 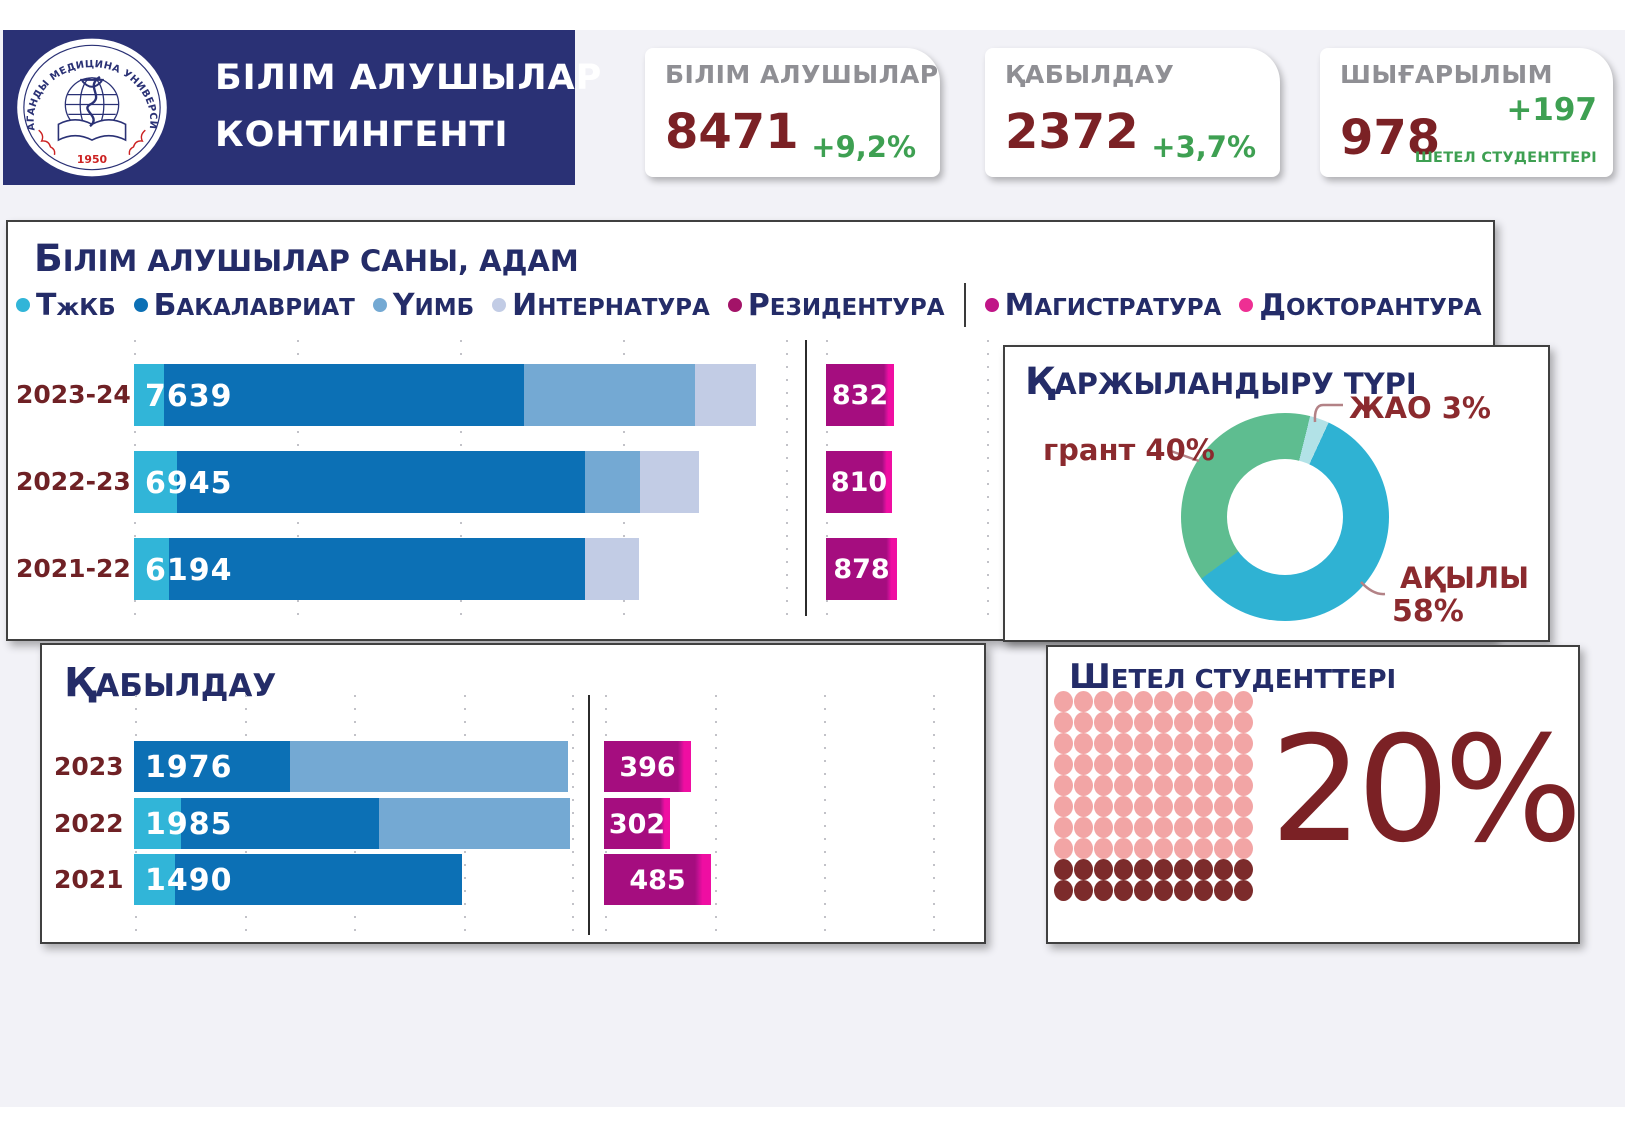 I want to click on stat-card-delta-caption: ШЕТЕЛ СТУДЕНТТЕРІ, so click(x=1505, y=158).